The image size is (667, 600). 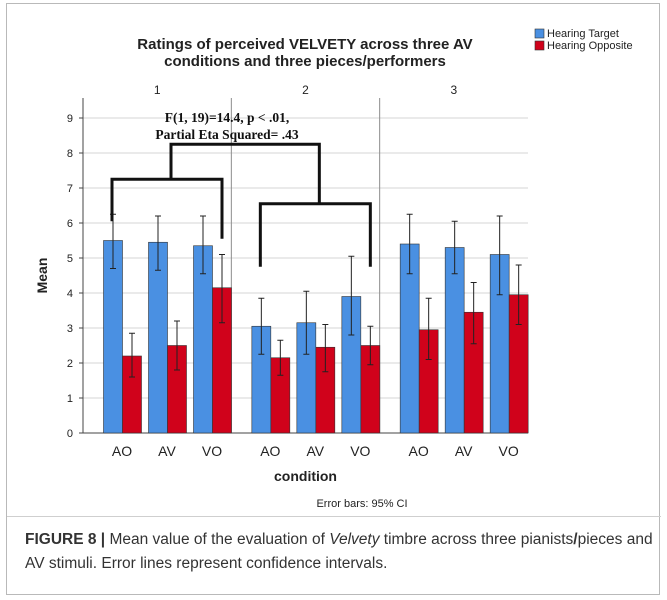 I want to click on caption-text-before: Mean value of the evaluation of, so click(x=217, y=539).